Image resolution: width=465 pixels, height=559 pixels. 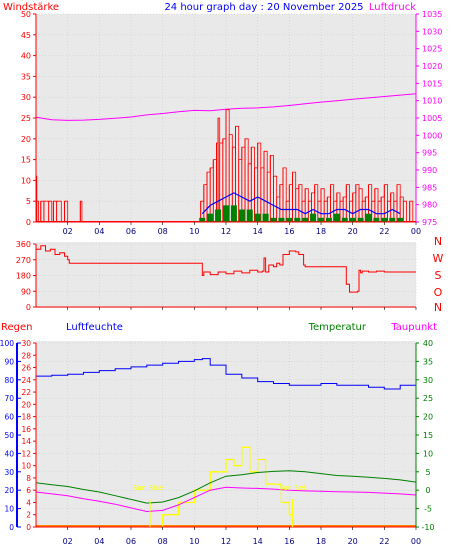 I want to click on y-tick-label-windstaerke: 20, so click(x=26, y=139).